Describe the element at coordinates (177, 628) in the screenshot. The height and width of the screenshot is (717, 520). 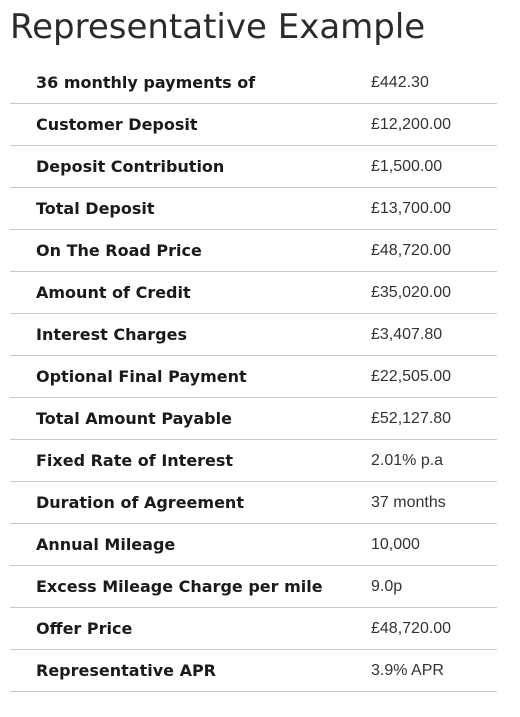
I see `row-label: Offer Price` at that location.